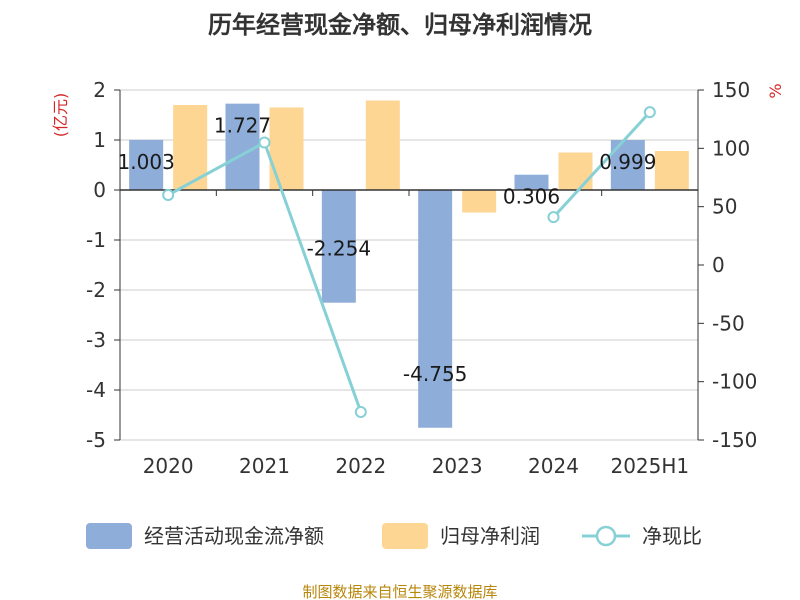 This screenshot has height=600, width=800. What do you see at coordinates (96, 440) in the screenshot?
I see `left-tick-label: -5` at bounding box center [96, 440].